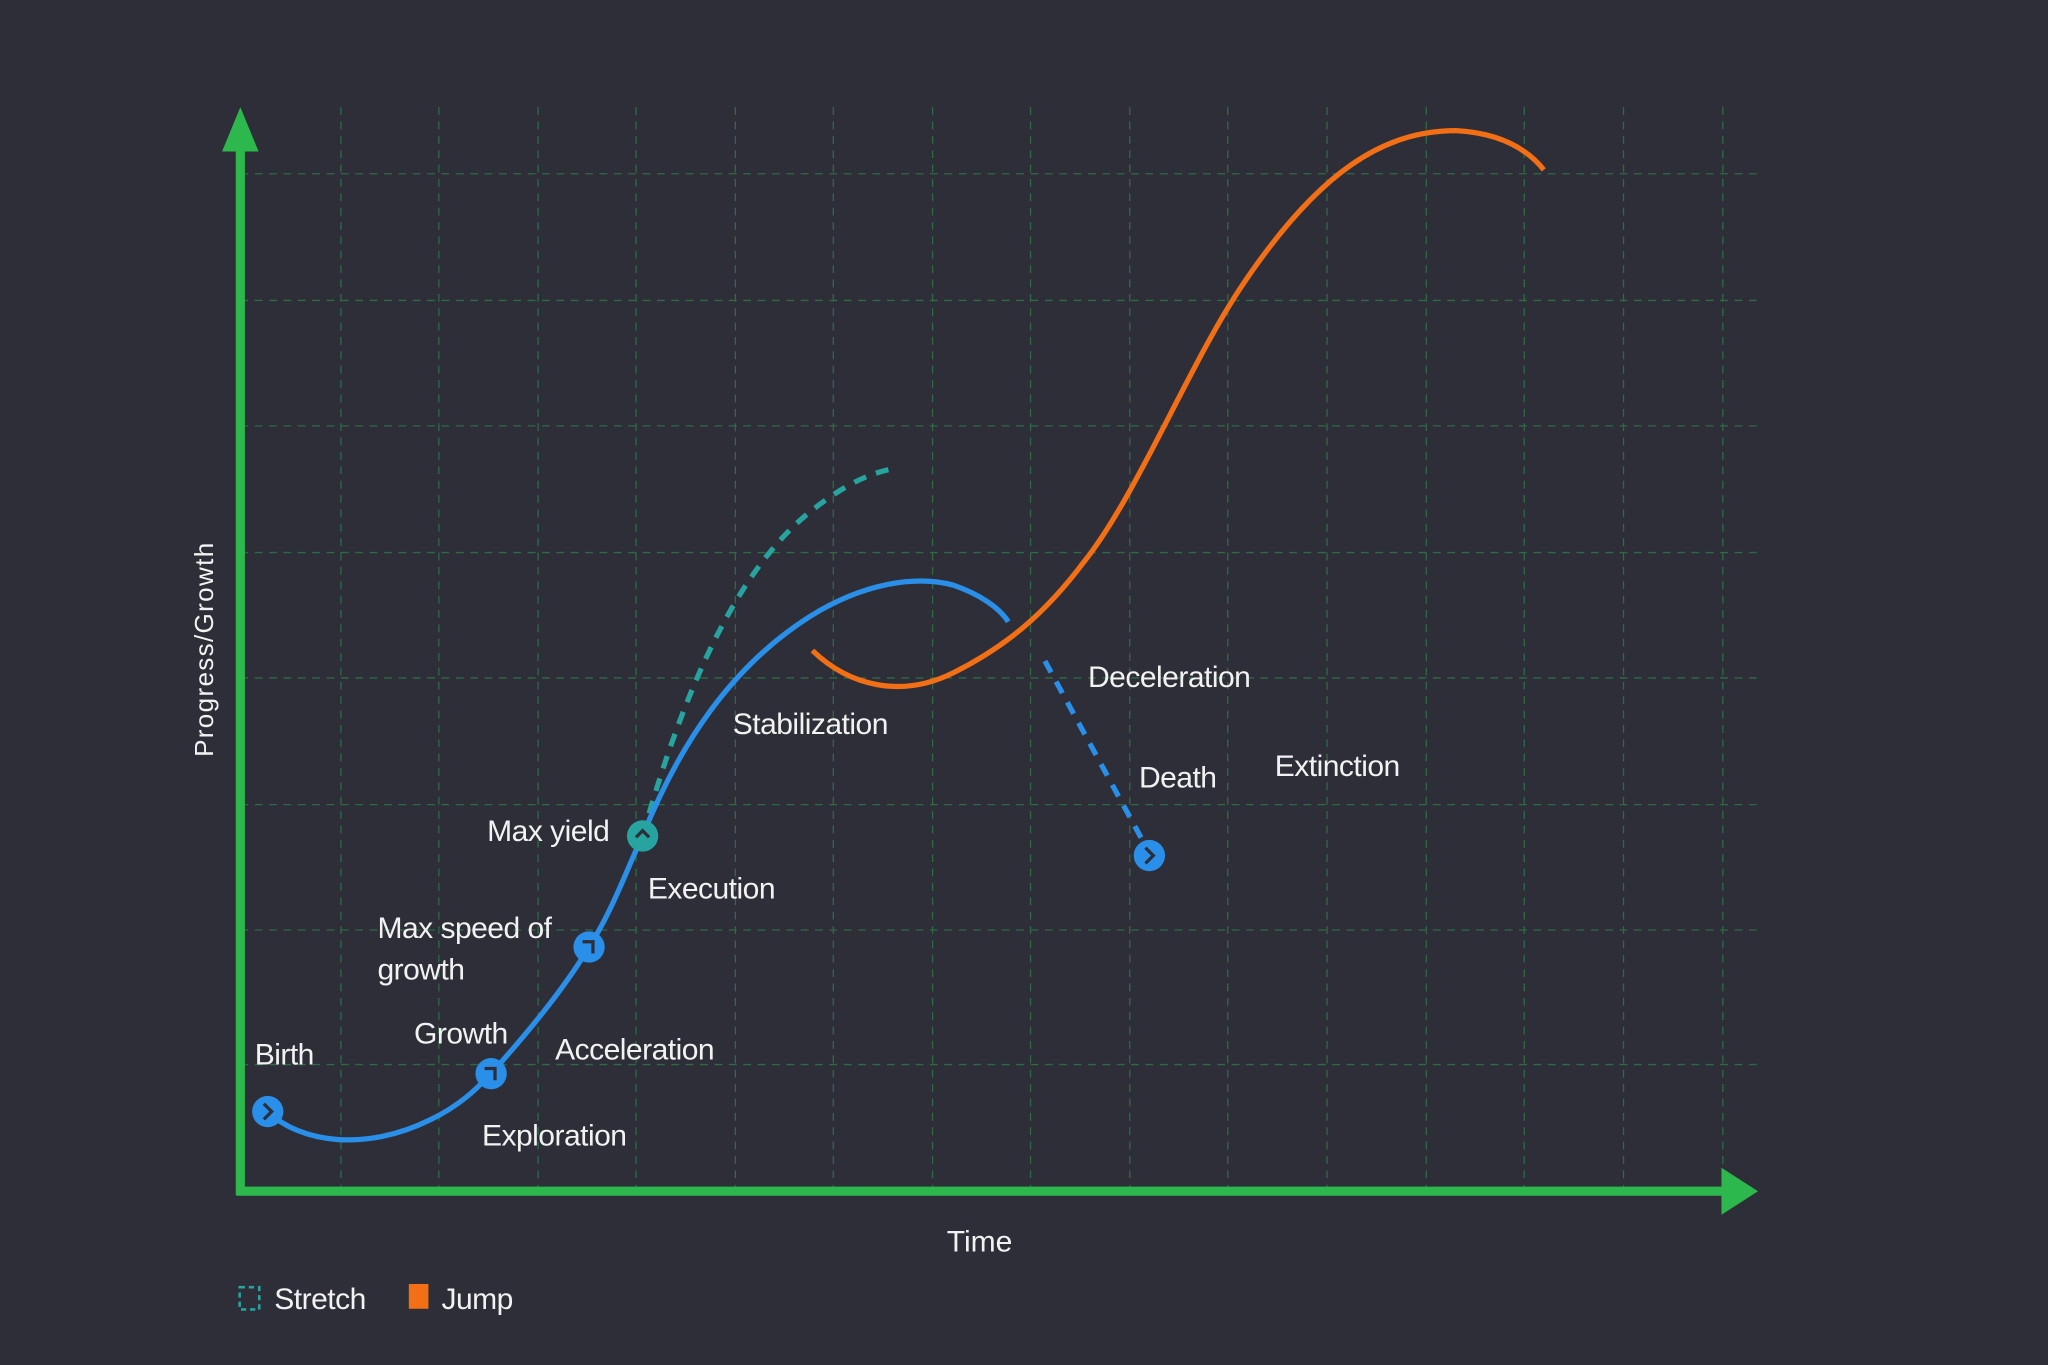 The image size is (2048, 1365). I want to click on y-axis-arrow-icon, so click(240, 129).